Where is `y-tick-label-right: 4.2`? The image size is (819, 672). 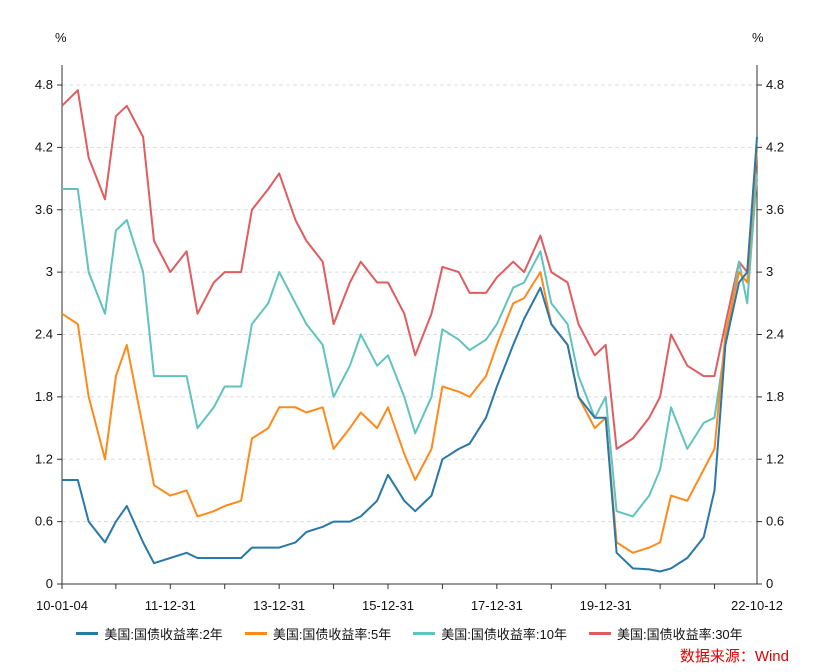
y-tick-label-right: 4.2 is located at coordinates (775, 146).